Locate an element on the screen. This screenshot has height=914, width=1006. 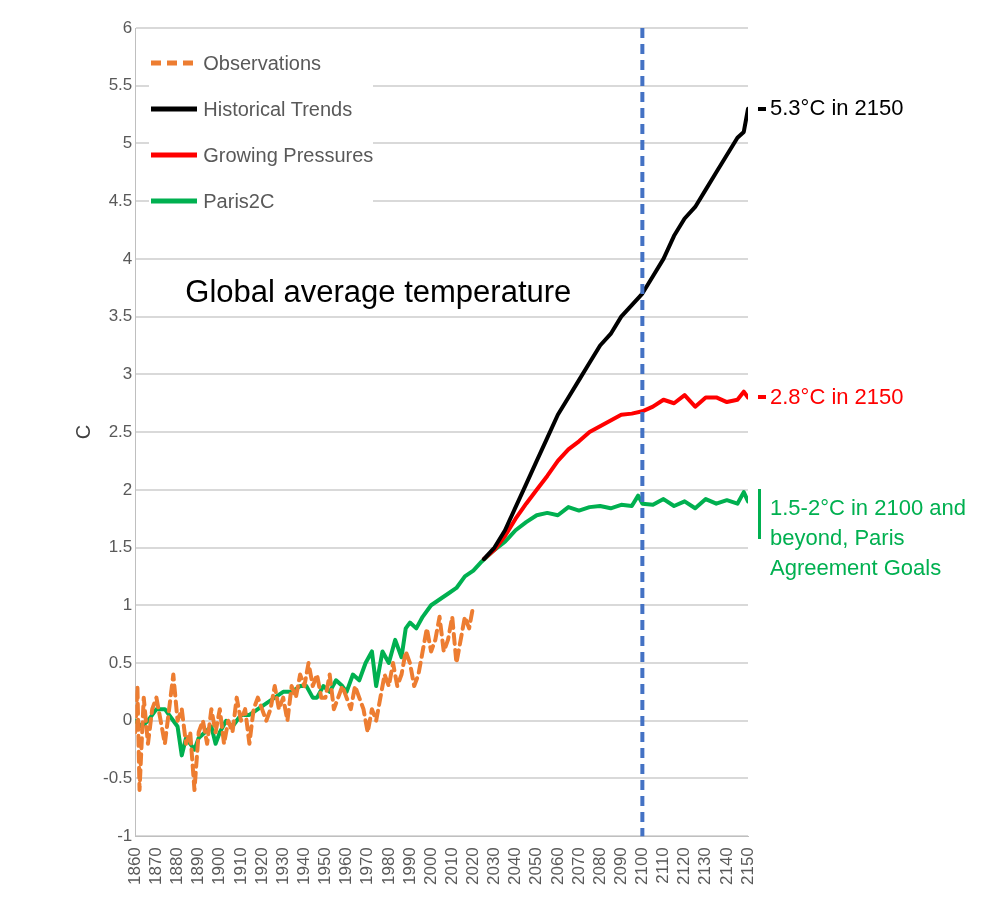
x-tick-label: 2050 is located at coordinates (536, 866).